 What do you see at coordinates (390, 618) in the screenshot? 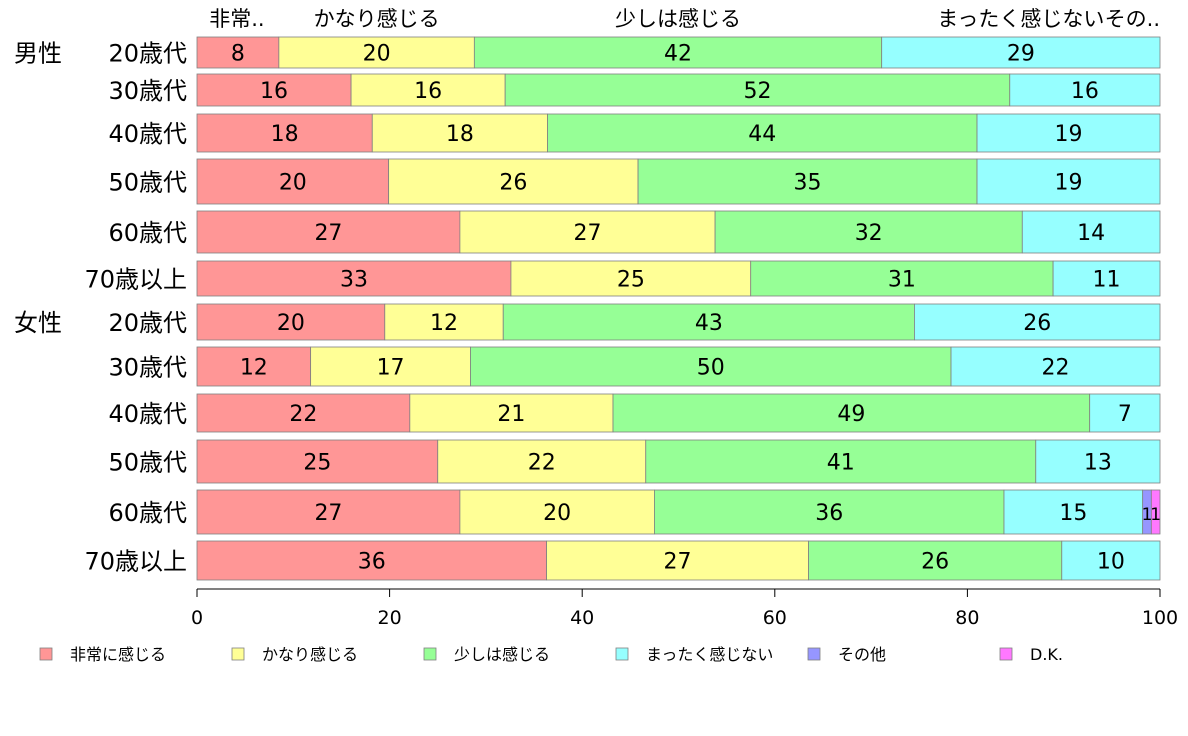
I see `x-tick-label-2: 20` at bounding box center [390, 618].